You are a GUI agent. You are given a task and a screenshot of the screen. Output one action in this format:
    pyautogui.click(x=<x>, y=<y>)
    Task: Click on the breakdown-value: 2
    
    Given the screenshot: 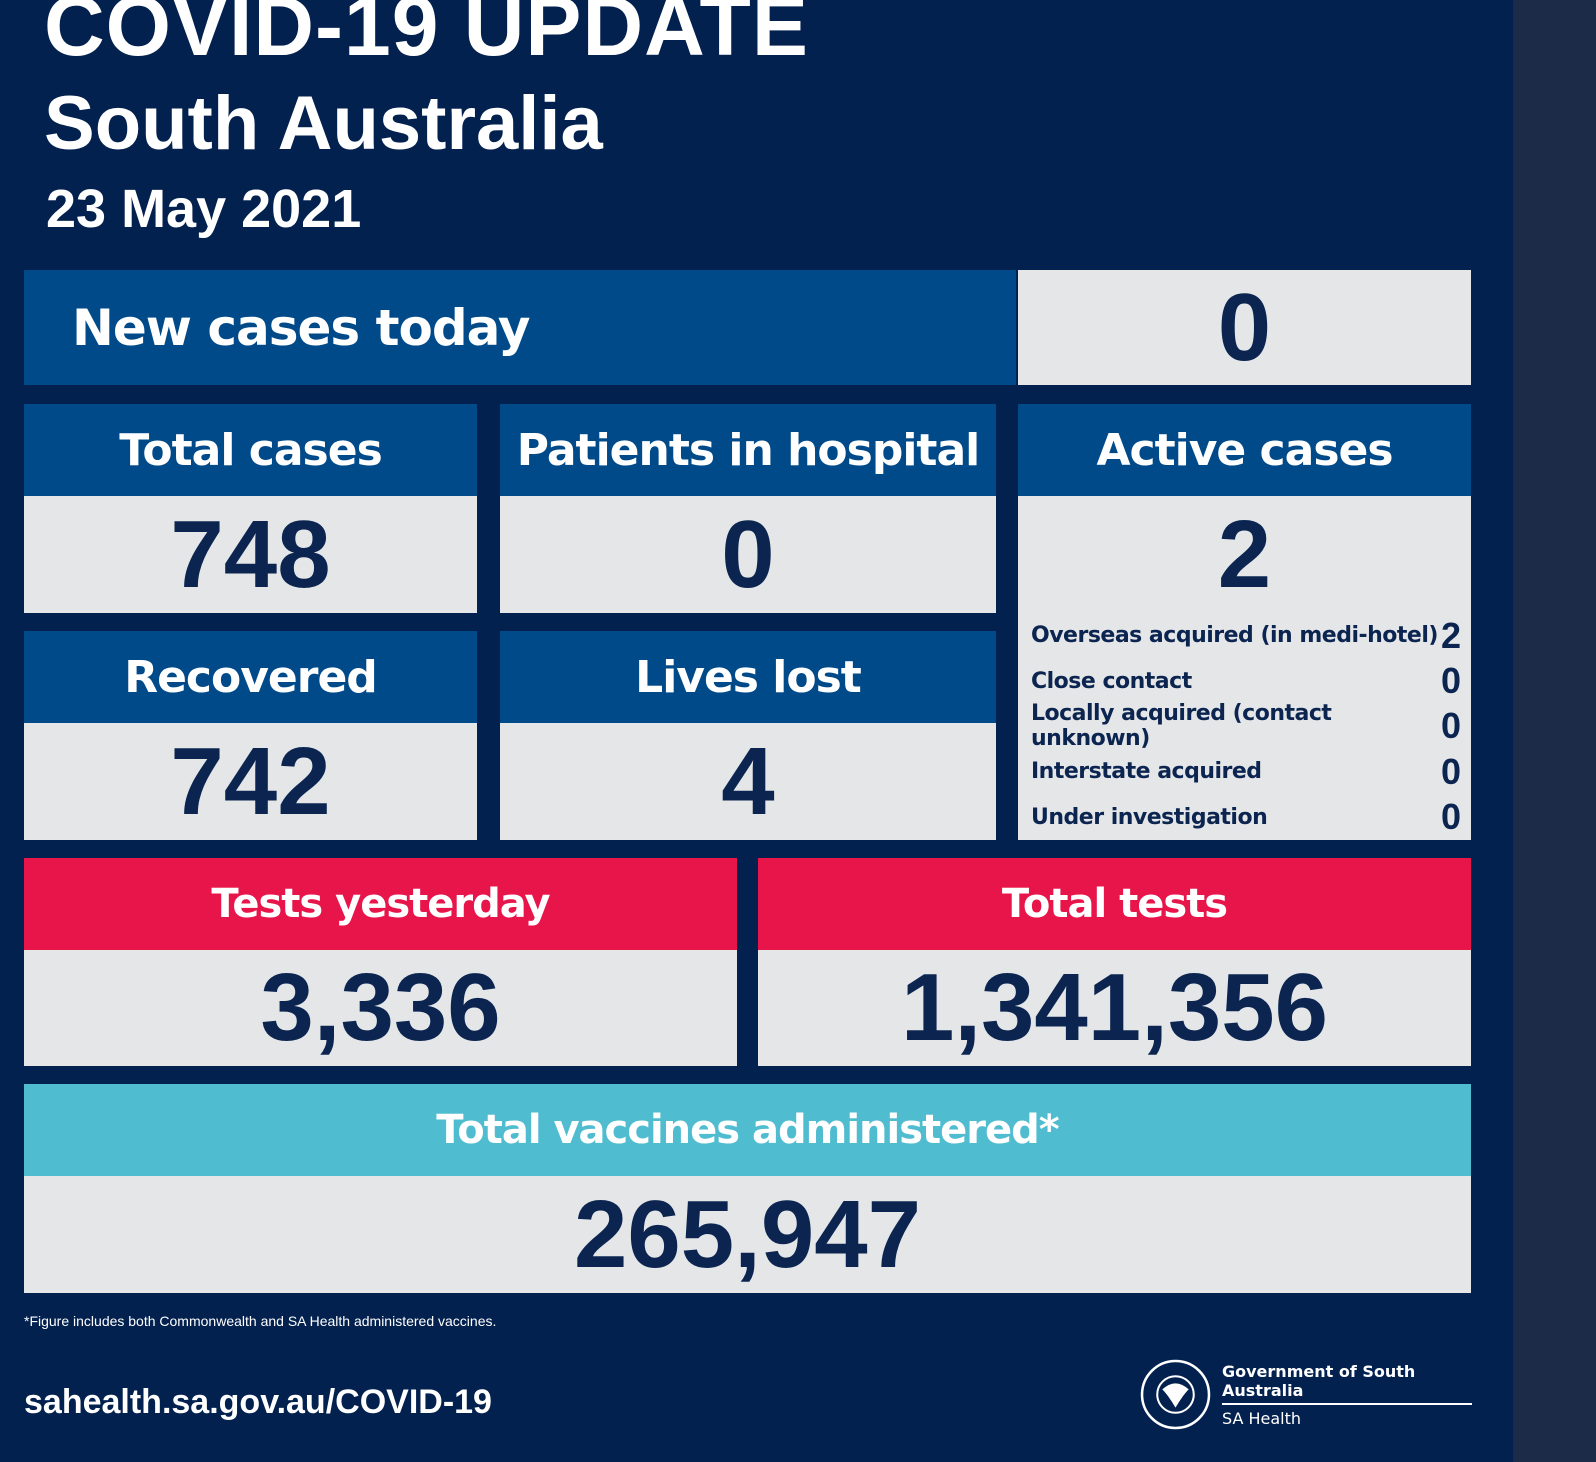 What is the action you would take?
    pyautogui.click(x=1450, y=635)
    